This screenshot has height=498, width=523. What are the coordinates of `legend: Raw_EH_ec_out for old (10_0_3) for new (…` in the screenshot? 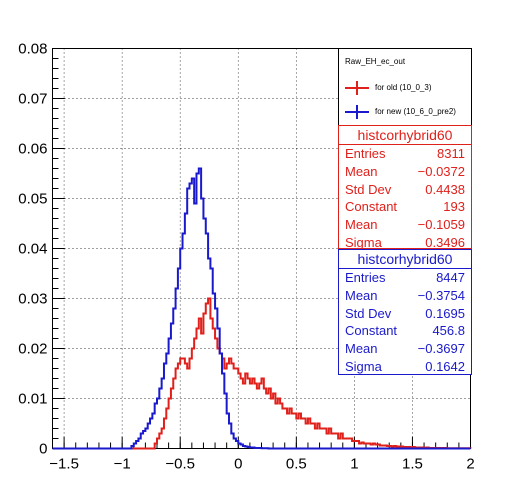 It's located at (405, 87).